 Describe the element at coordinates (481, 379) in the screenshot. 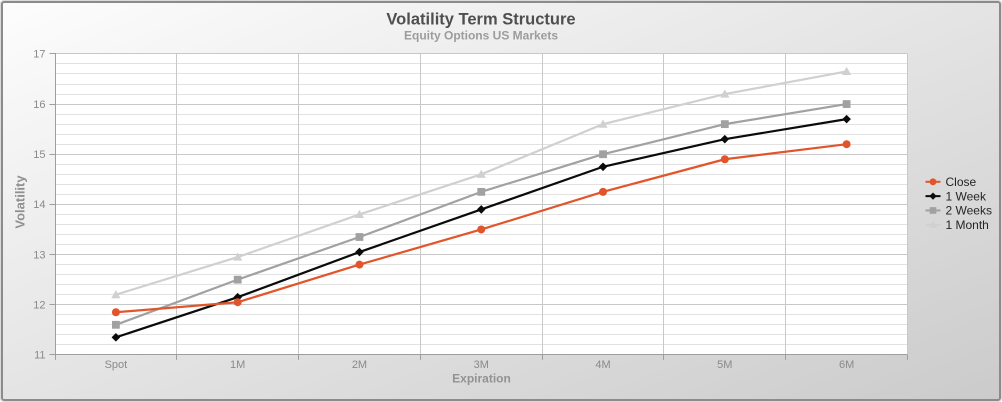

I see `svg-text: Expiration` at that location.